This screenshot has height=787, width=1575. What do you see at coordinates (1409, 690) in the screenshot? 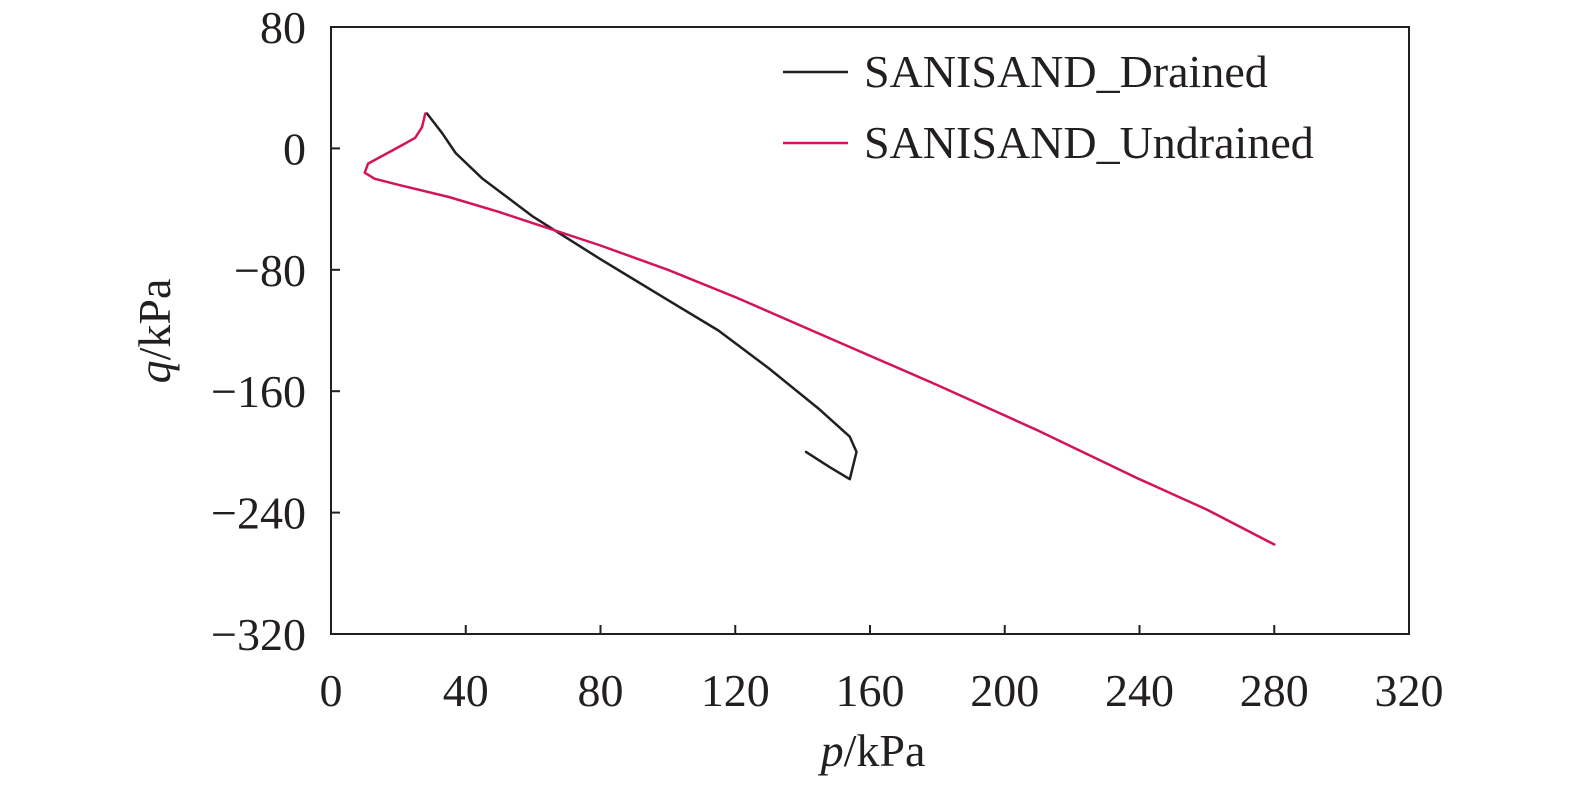
I see `x-tick-label: 320` at bounding box center [1409, 690].